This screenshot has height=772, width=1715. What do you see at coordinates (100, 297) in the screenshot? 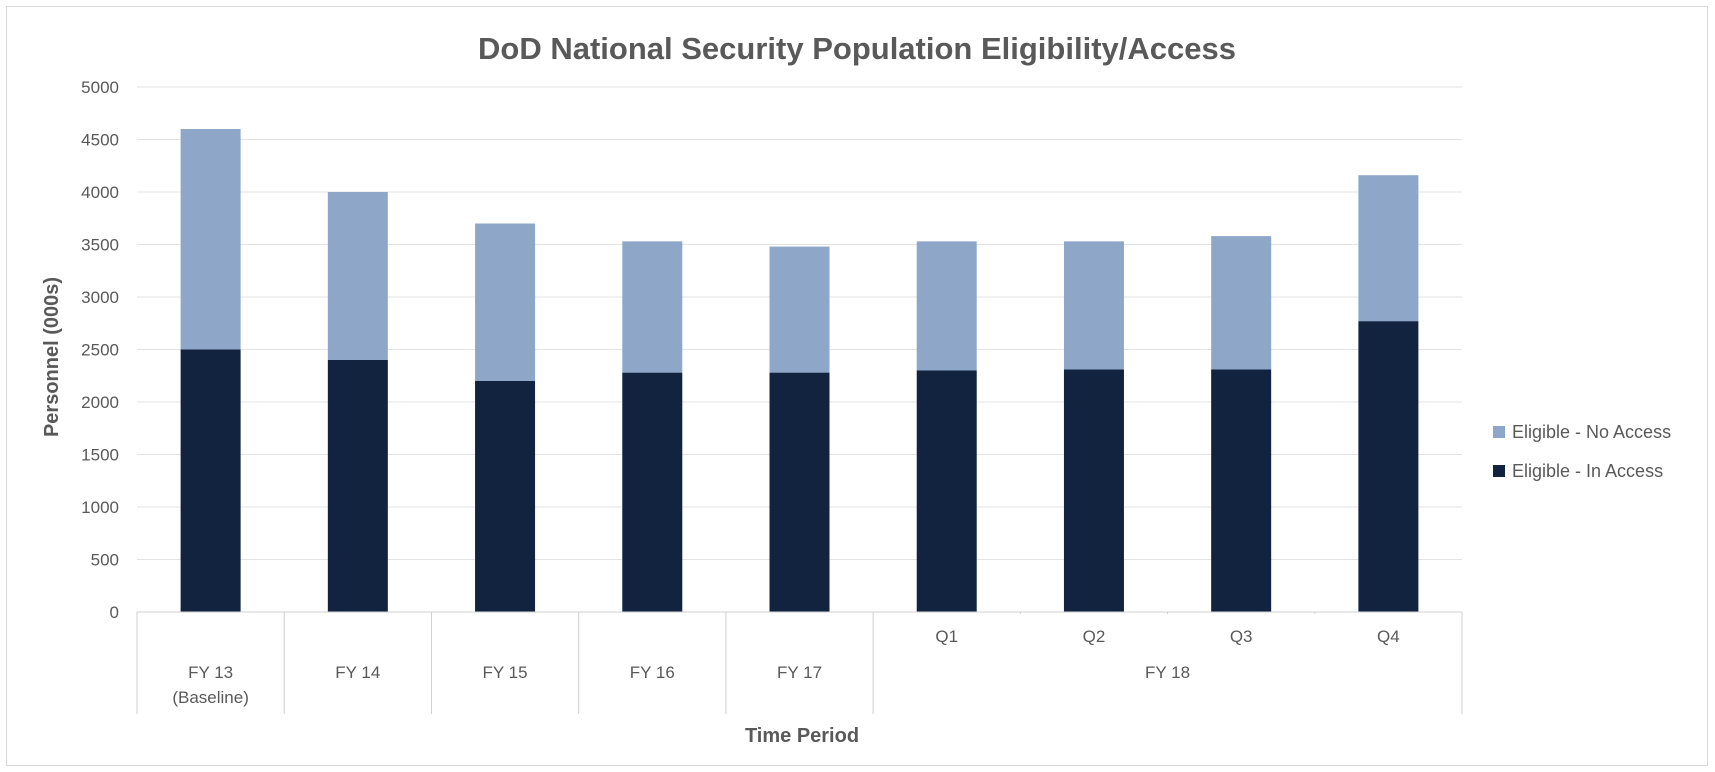
I see `y-tick-label: 3000` at bounding box center [100, 297].